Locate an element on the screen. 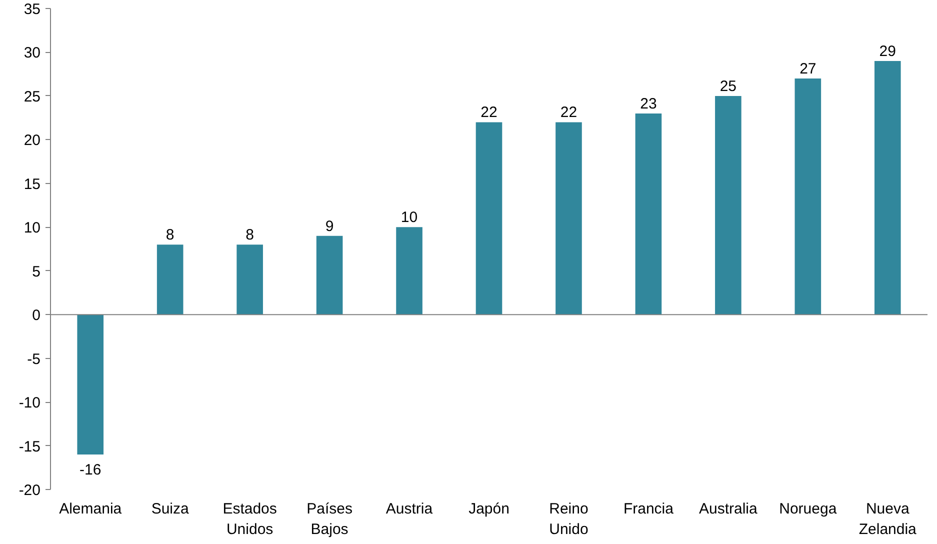  y-tick-label: 5 is located at coordinates (36, 271).